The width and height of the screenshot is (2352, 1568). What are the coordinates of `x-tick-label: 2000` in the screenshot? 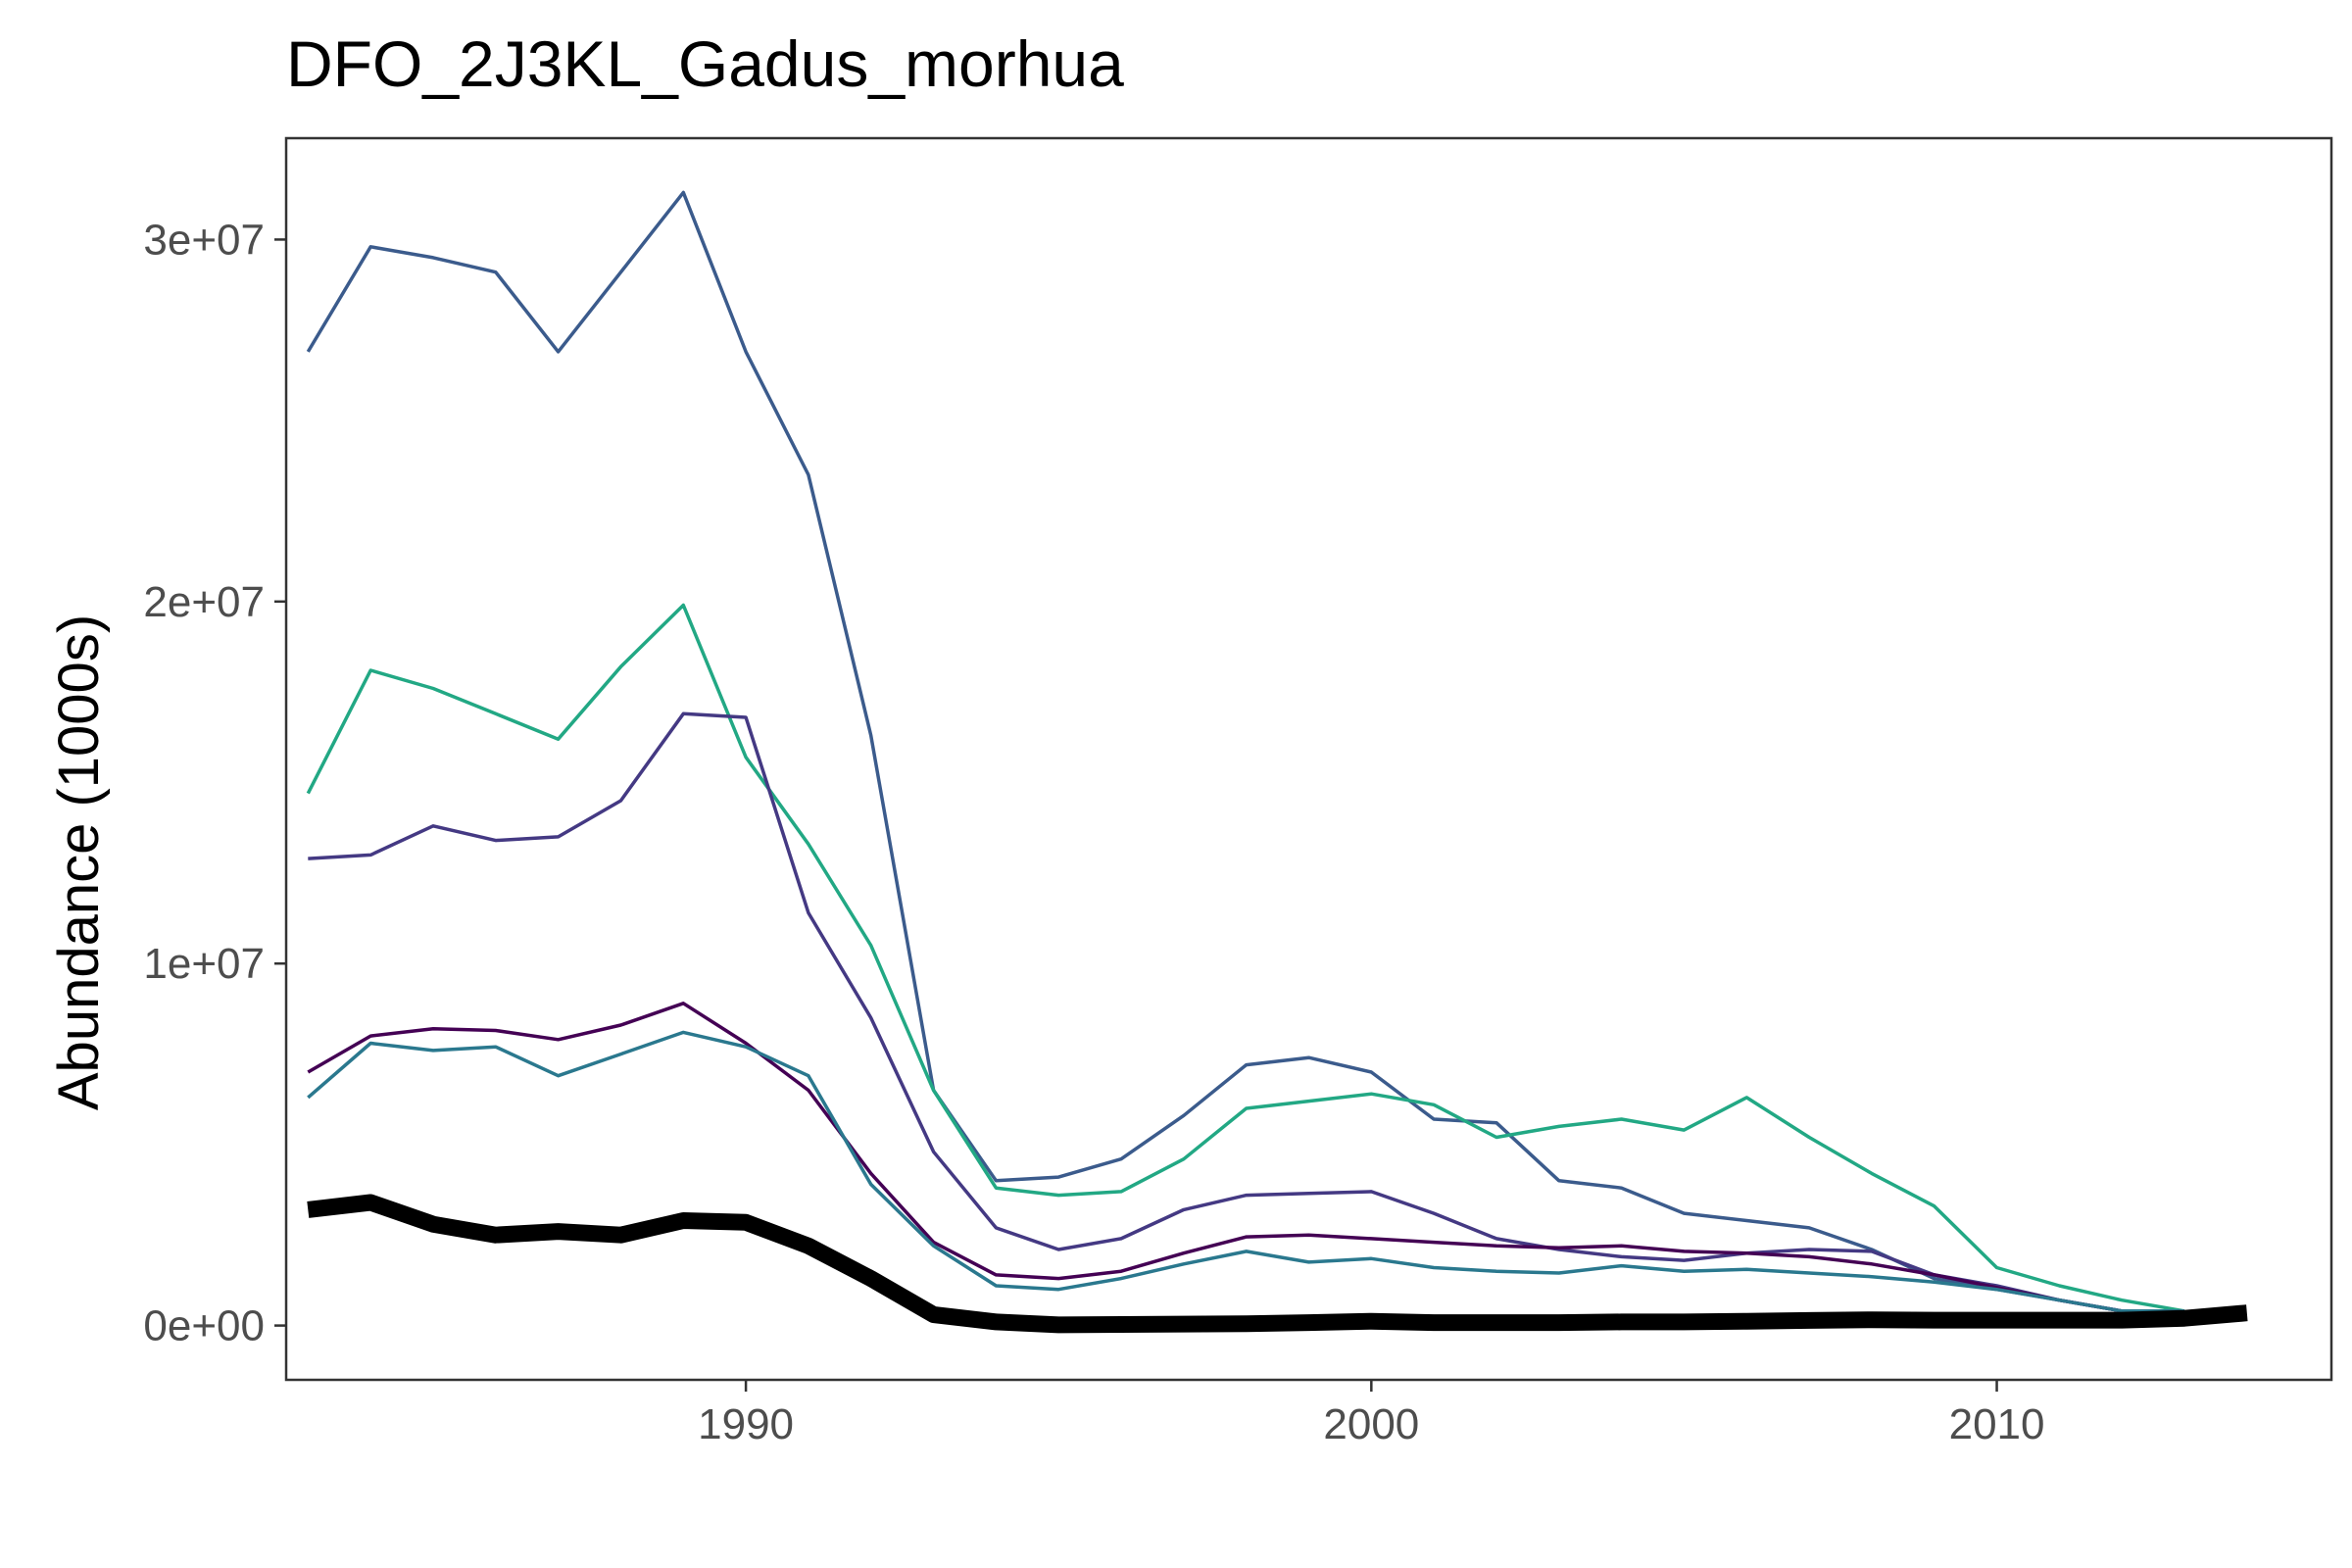 It's located at (1371, 1424).